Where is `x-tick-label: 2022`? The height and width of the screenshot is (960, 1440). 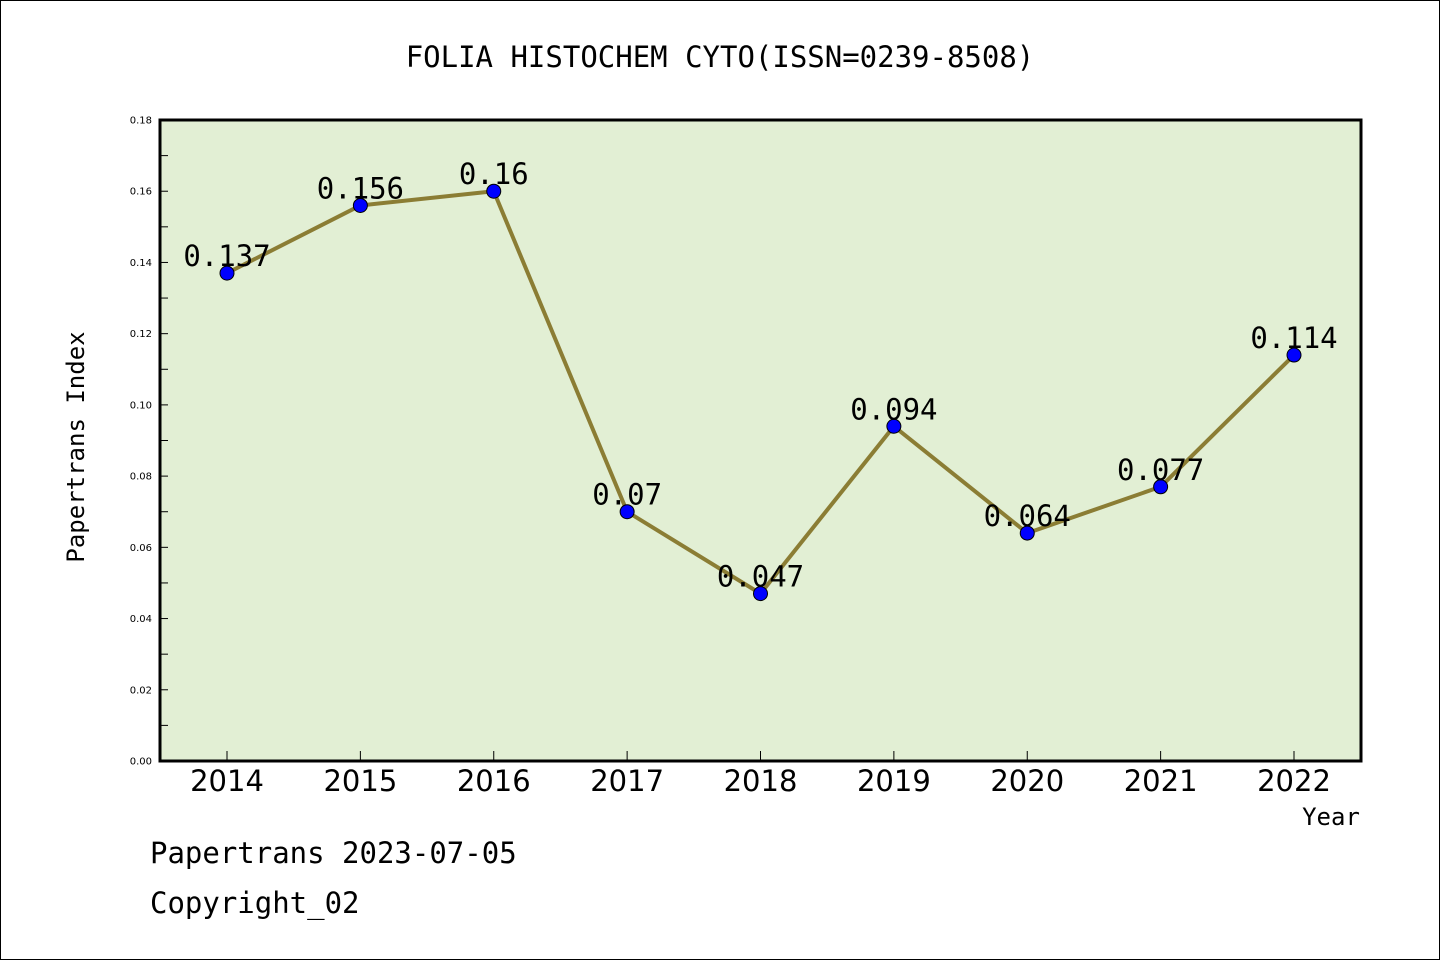 x-tick-label: 2022 is located at coordinates (1294, 781).